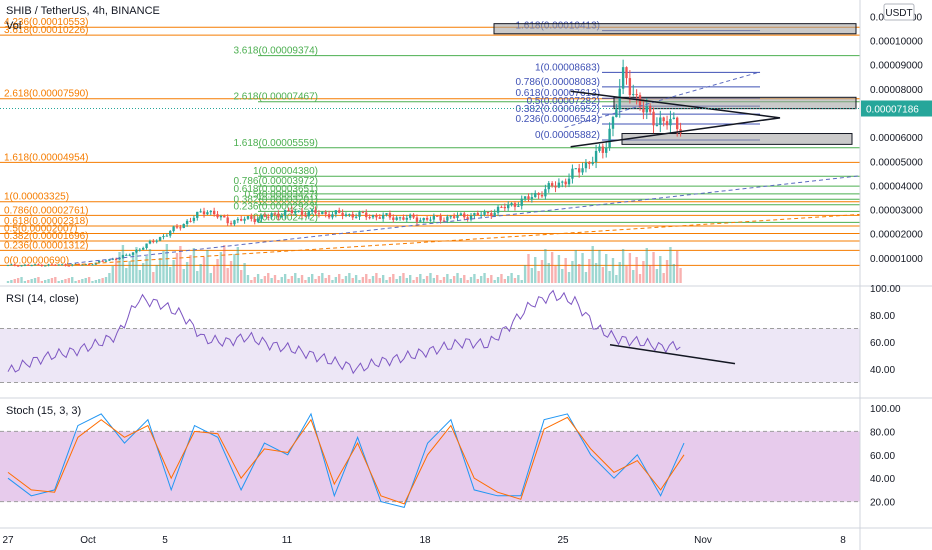 Image resolution: width=932 pixels, height=550 pixels. What do you see at coordinates (275, 143) in the screenshot?
I see `fib-green-label: 1.618(0.00005559)` at bounding box center [275, 143].